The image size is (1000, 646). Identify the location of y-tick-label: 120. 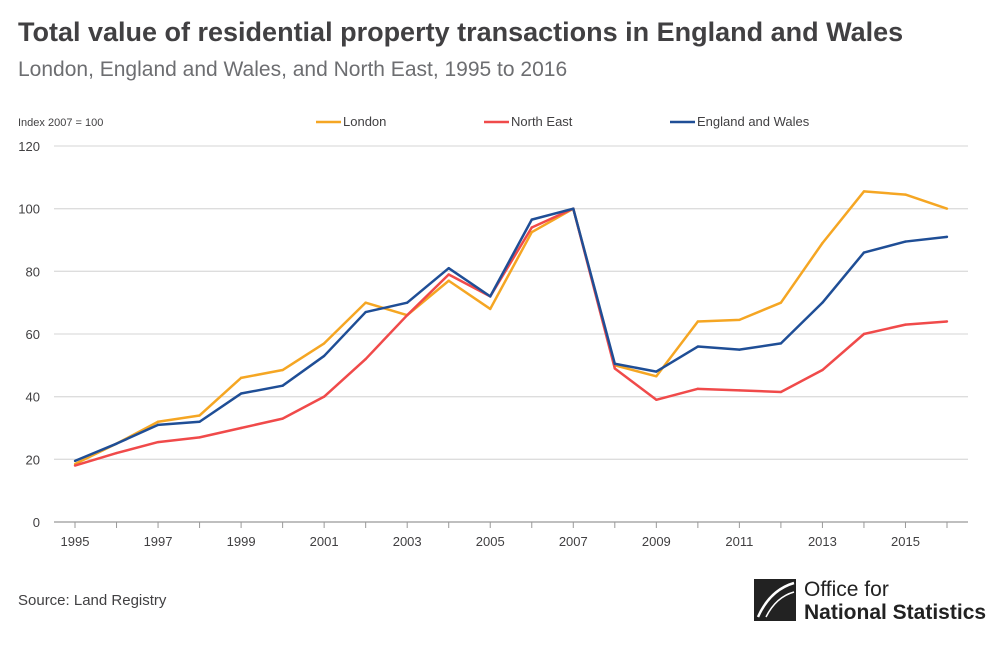
(29, 146).